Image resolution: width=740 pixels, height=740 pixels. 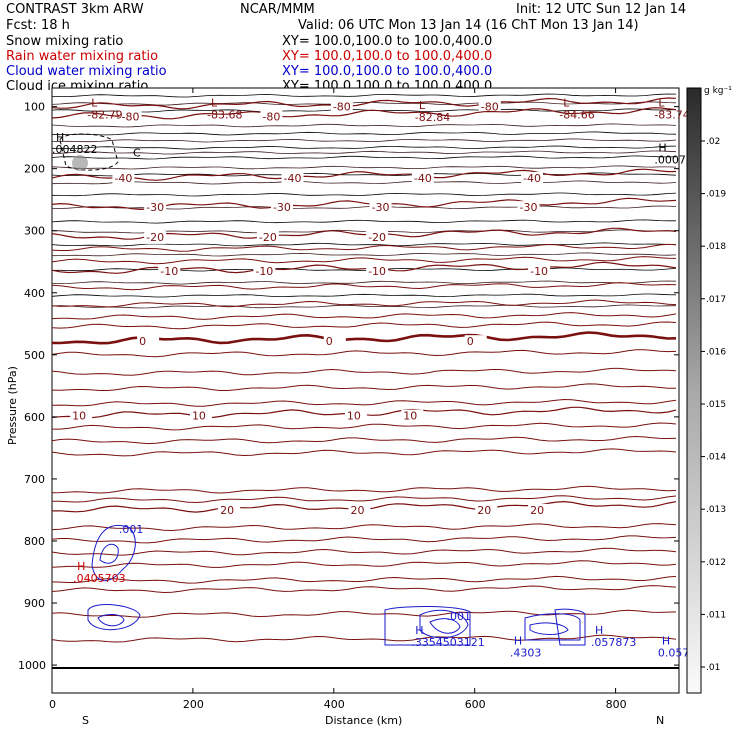 What do you see at coordinates (614, 642) in the screenshot?
I see `extrema-value: .057873` at bounding box center [614, 642].